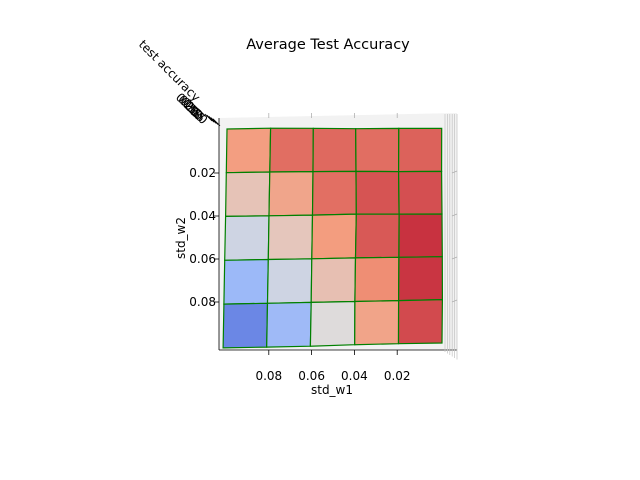 This screenshot has width=640, height=480. I want to click on y-tick-label: 0.02, so click(202, 173).